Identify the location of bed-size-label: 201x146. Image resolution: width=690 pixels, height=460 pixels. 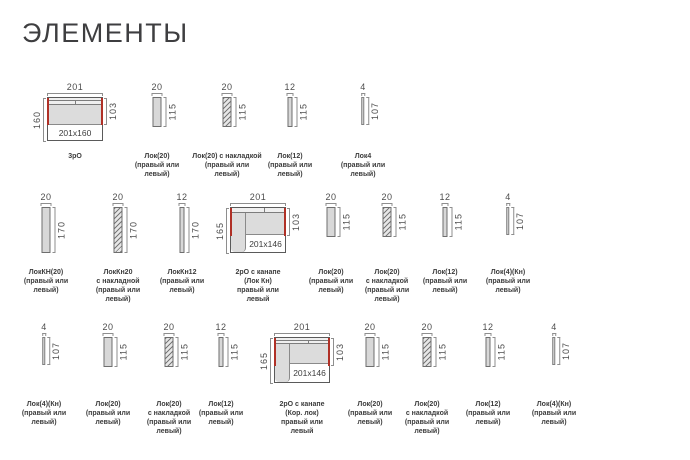
(309, 373).